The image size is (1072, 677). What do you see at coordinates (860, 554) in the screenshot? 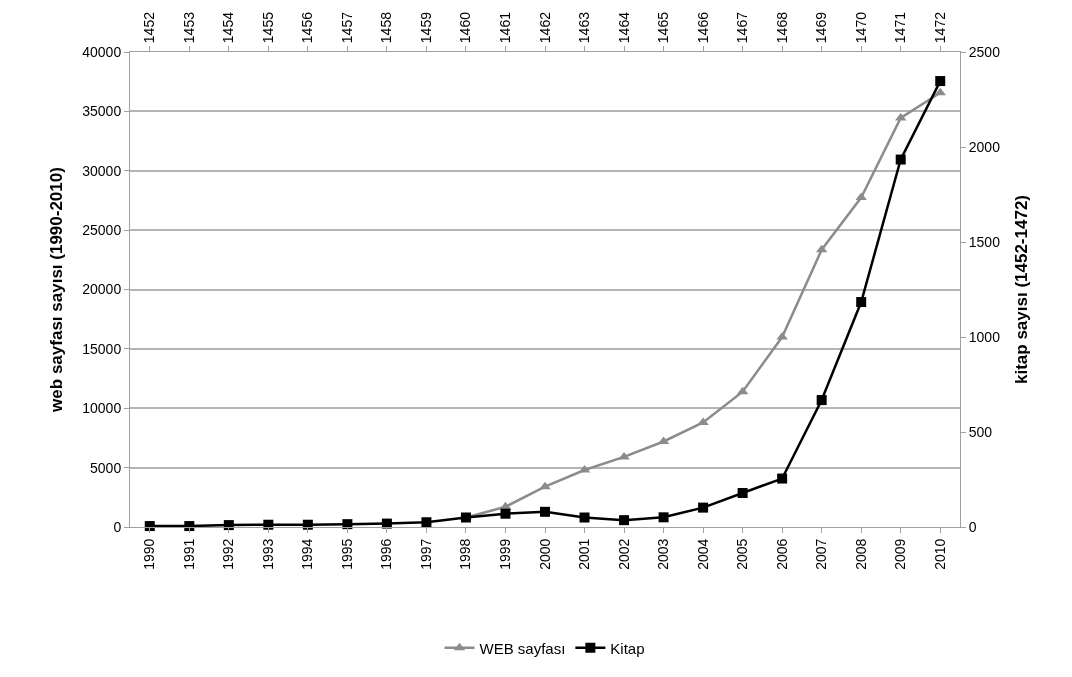
I see `x-tick-label: 2008` at bounding box center [860, 554].